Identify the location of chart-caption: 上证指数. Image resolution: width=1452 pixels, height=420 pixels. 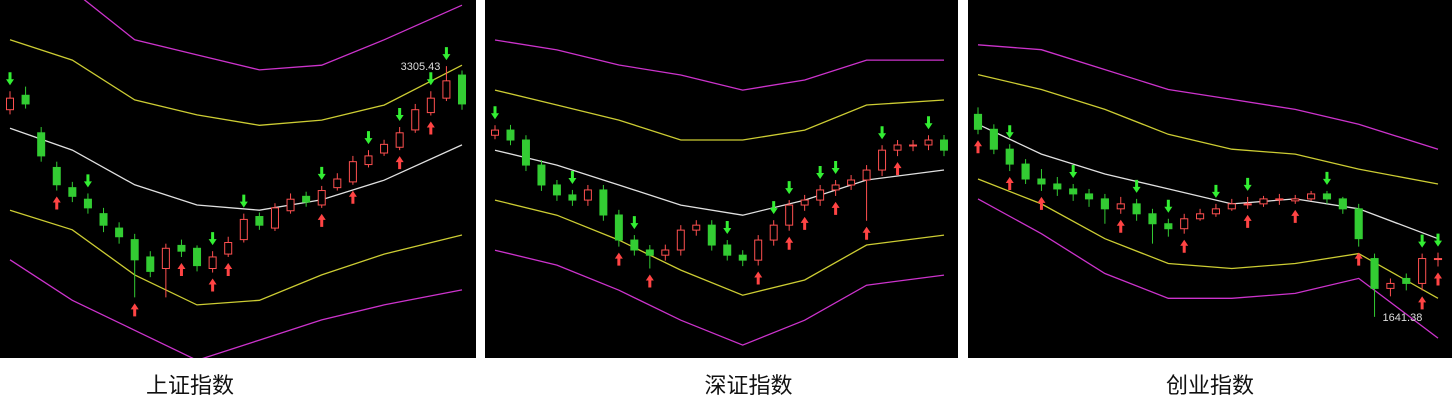
(190, 386).